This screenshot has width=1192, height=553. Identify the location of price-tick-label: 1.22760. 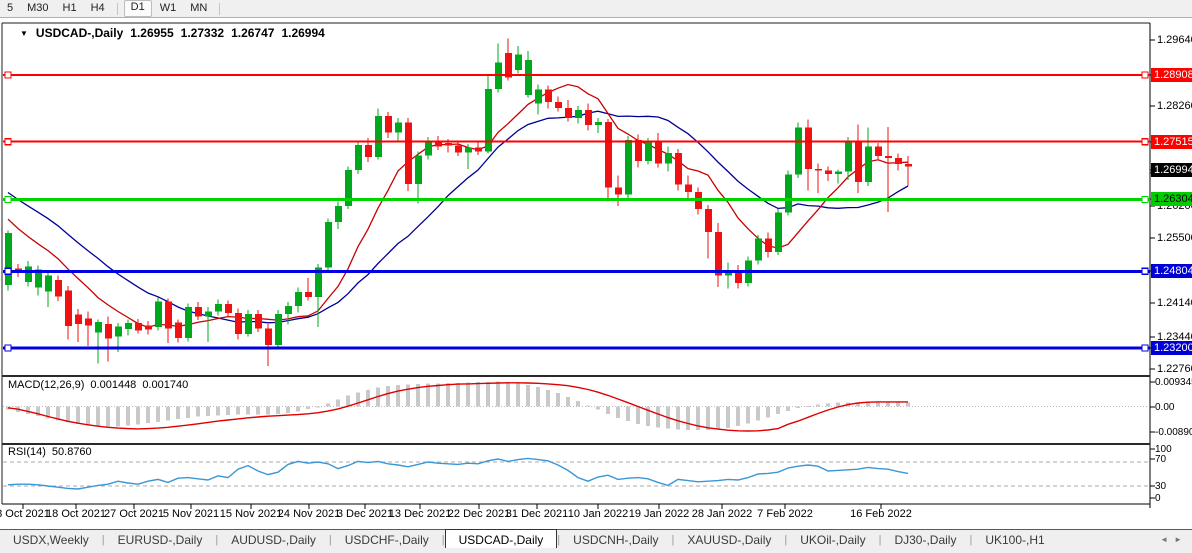
(1174, 369).